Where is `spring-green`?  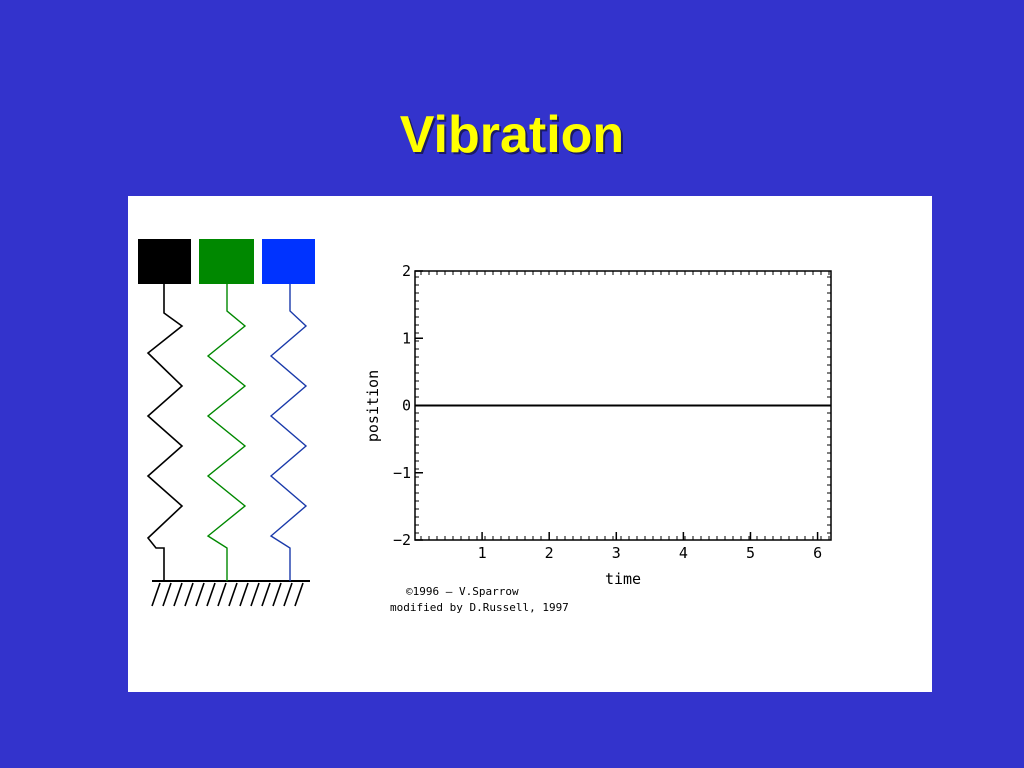
spring-green is located at coordinates (226, 432).